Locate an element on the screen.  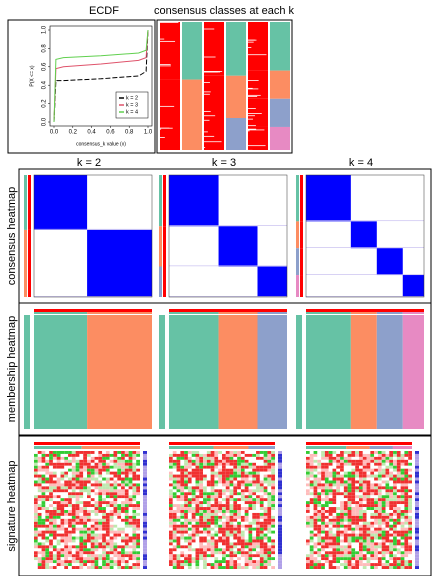
silhouette-gap is located at coordinates (210, 57).